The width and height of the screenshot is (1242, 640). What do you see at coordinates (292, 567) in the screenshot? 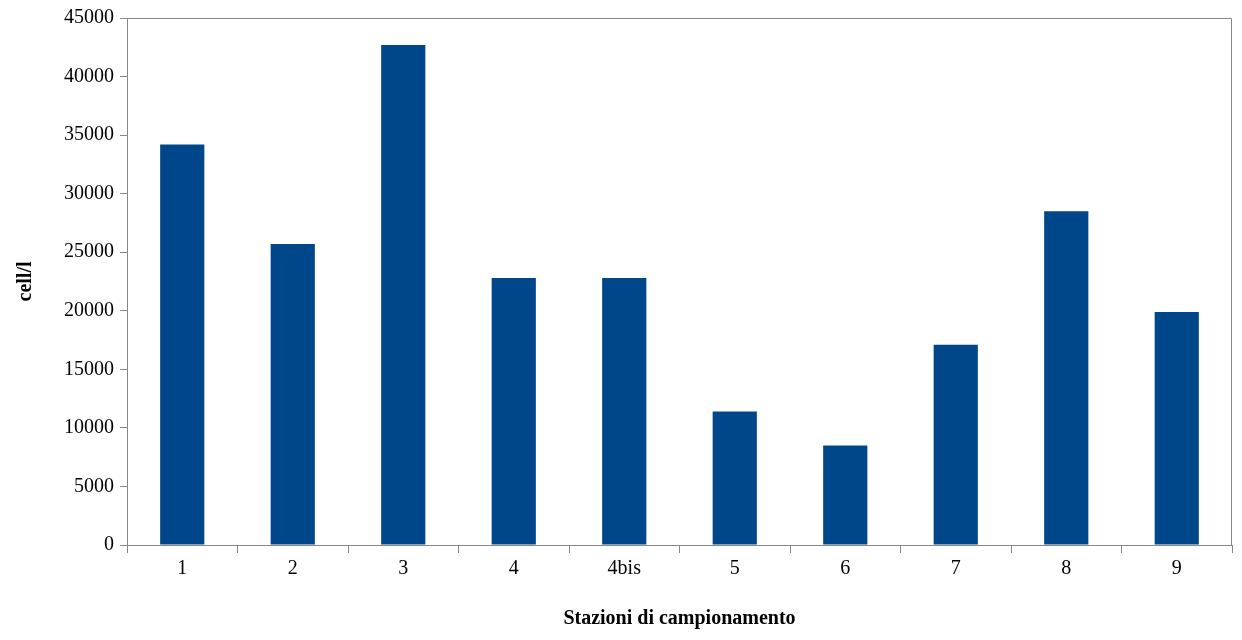
I see `x-tick-label: 2` at bounding box center [292, 567].